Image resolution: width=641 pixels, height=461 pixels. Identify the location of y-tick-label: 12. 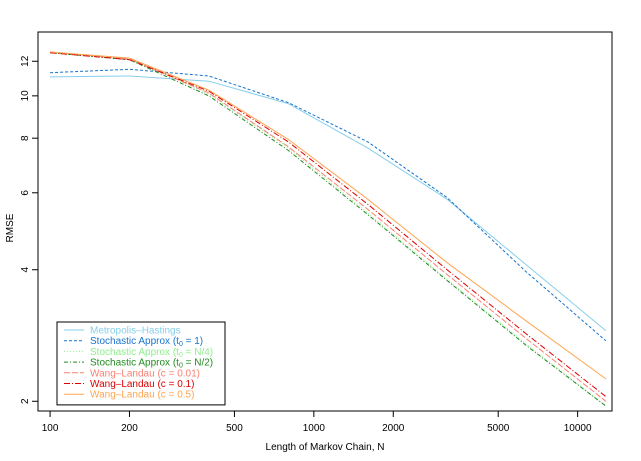
(25, 61).